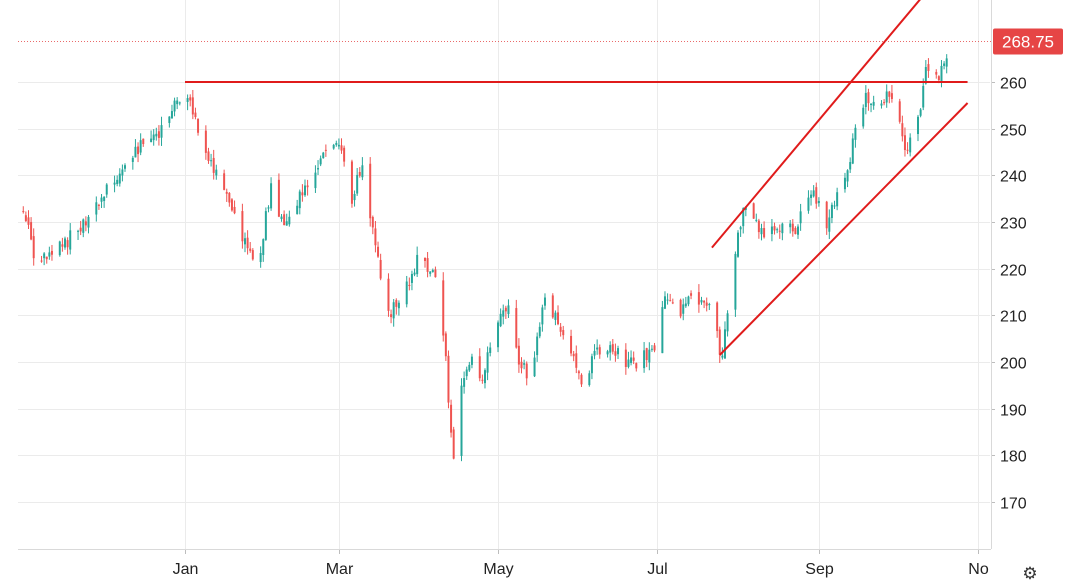  Describe the element at coordinates (340, 569) in the screenshot. I see `x-tick-label: Mar` at that location.